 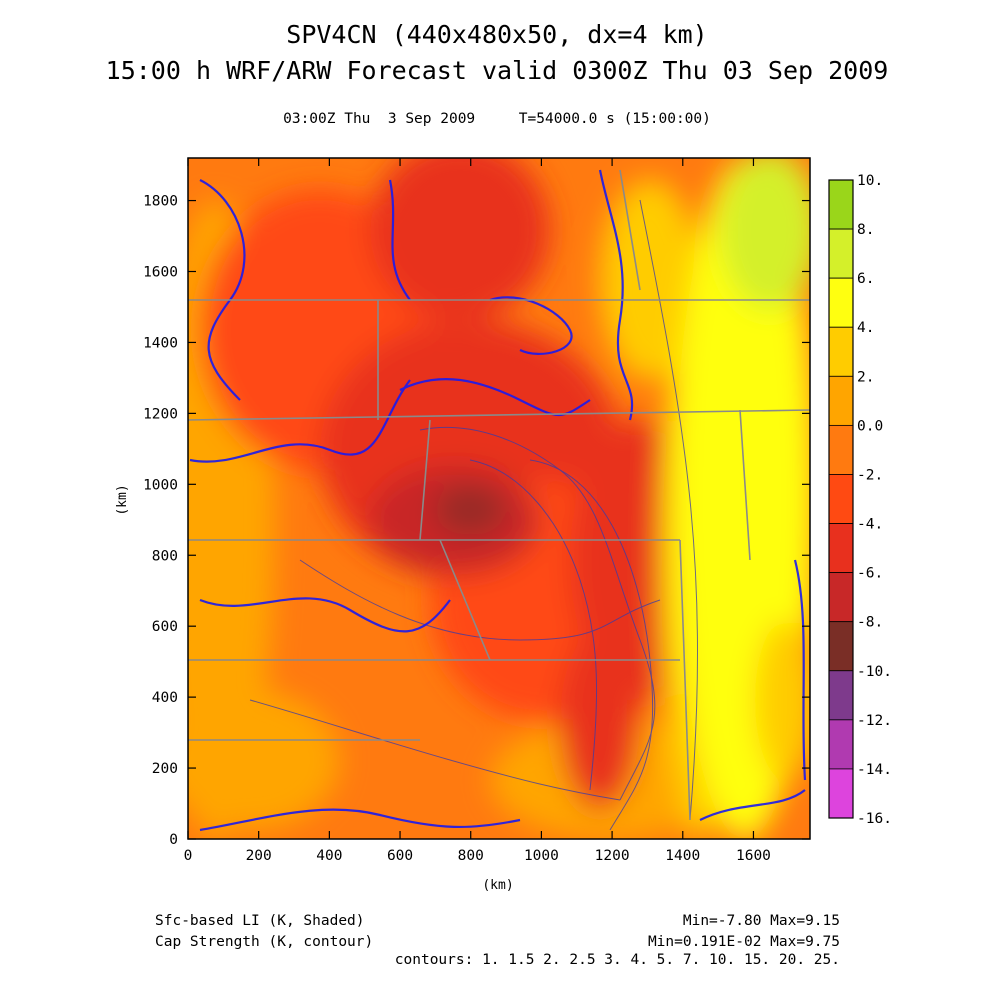 I want to click on contour-range: Min=0.191E-02 Max=9.75, so click(x=744, y=942).